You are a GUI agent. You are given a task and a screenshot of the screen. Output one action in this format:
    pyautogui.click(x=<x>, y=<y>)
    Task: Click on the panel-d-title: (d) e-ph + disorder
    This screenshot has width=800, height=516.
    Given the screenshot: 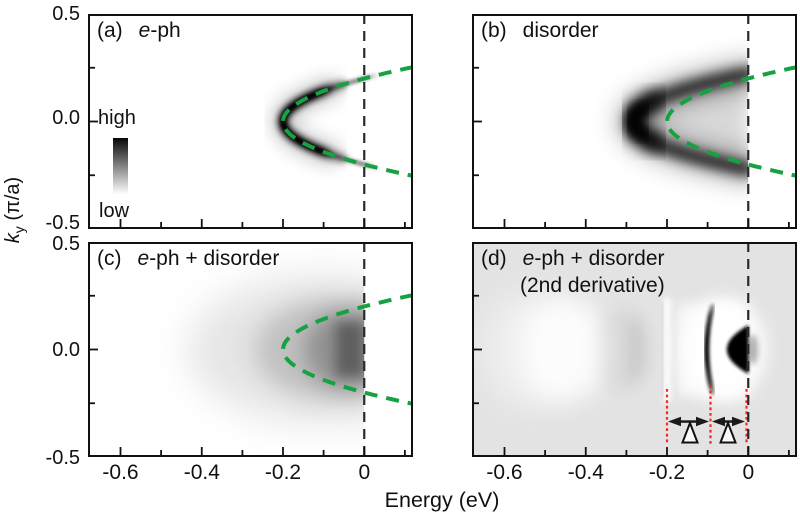 What is the action you would take?
    pyautogui.click(x=573, y=258)
    